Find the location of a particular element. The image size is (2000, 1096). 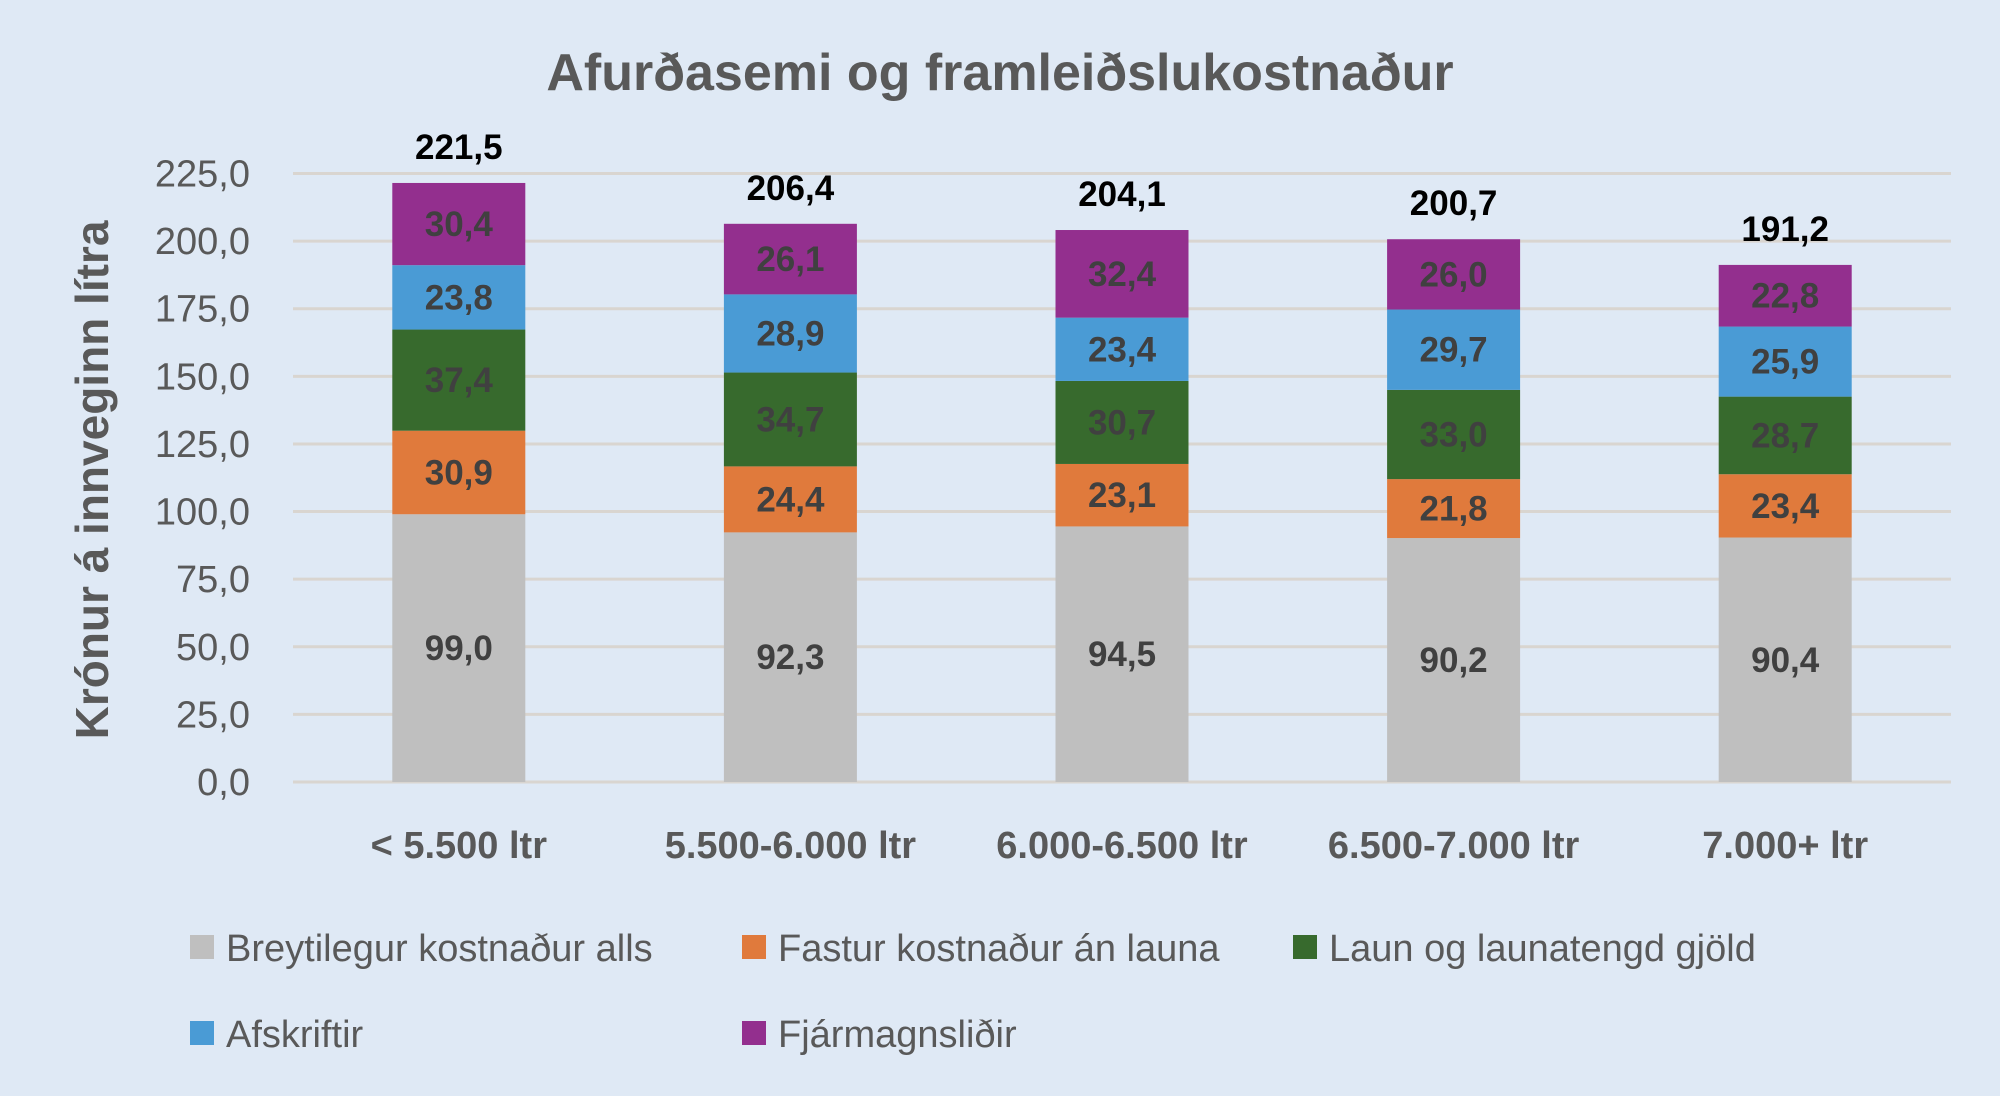

y-tick-label: 175,0 is located at coordinates (202, 310).